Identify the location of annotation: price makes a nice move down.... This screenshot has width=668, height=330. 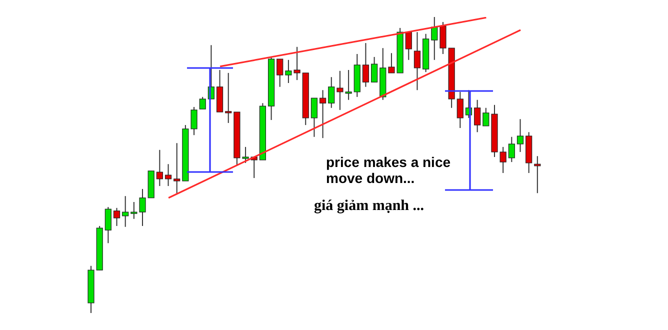
(389, 170).